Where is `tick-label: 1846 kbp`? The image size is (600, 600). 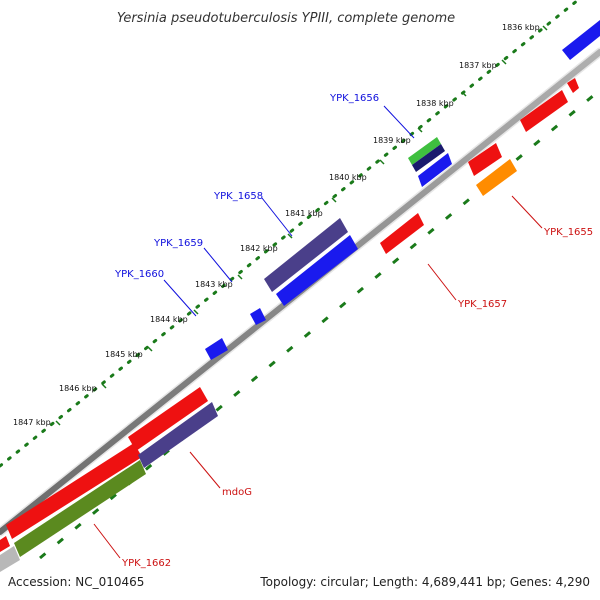
tick-label: 1846 kbp is located at coordinates (78, 388).